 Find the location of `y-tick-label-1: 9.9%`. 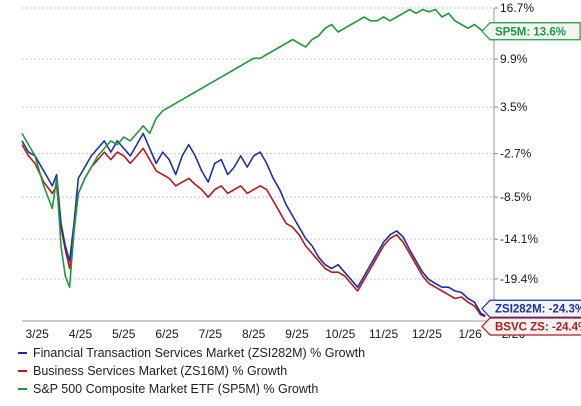

y-tick-label-1: 9.9% is located at coordinates (514, 59).